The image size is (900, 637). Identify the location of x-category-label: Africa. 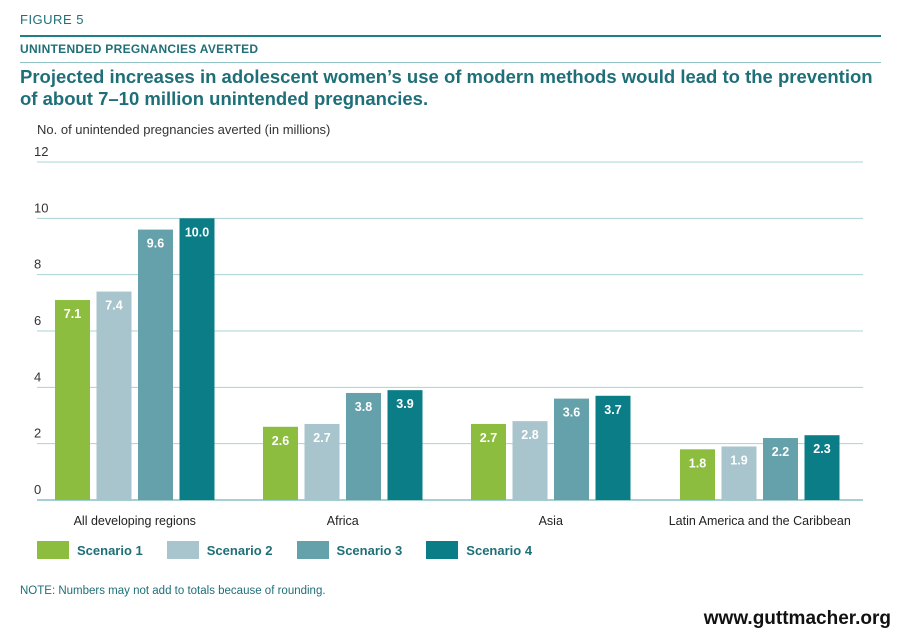
(343, 521).